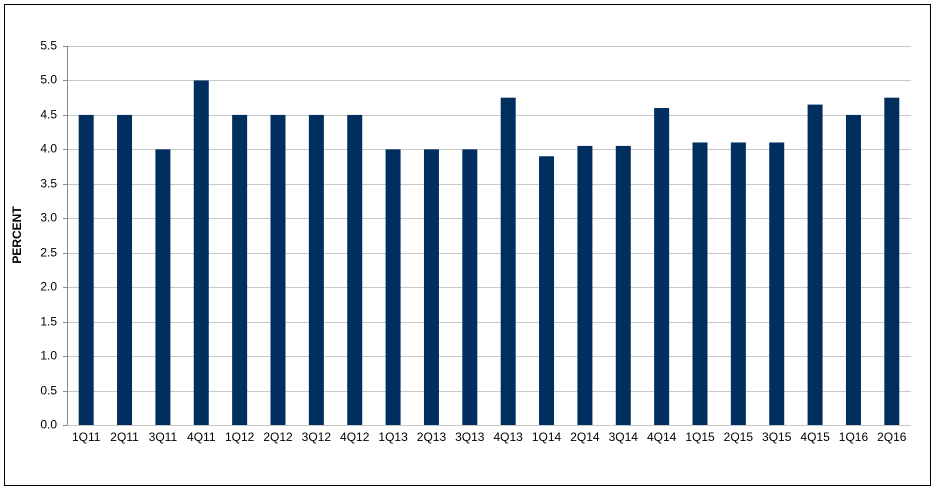  I want to click on y-tick-label: 5.5, so click(48, 46).